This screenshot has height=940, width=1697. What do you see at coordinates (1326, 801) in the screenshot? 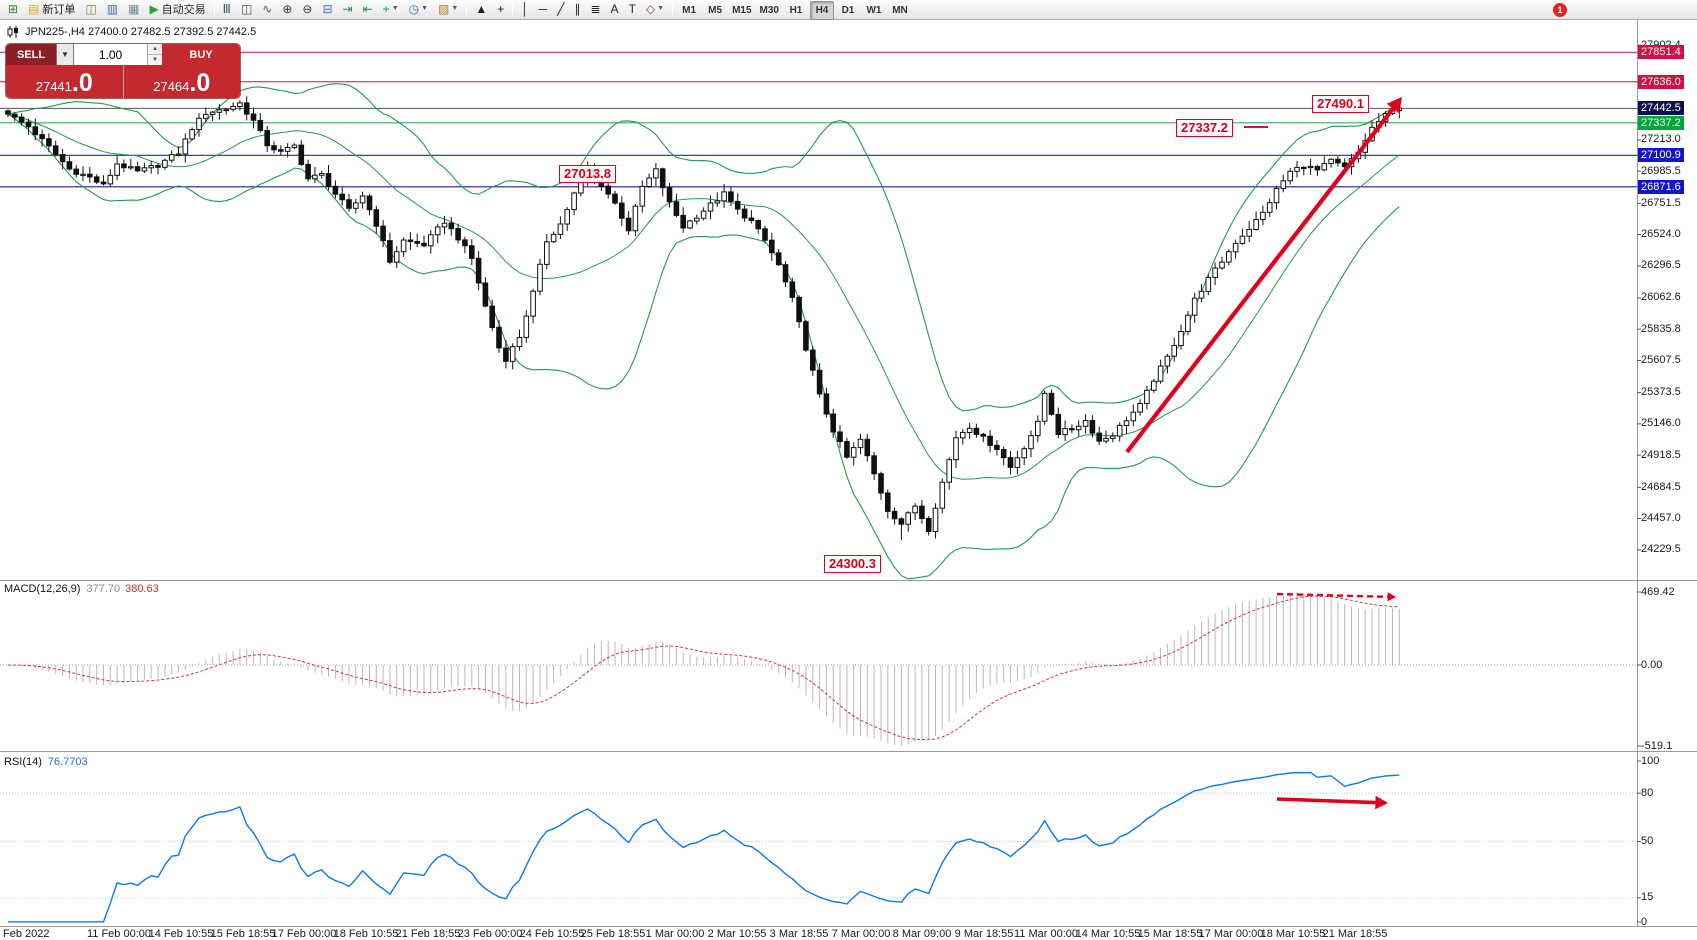
I see `rsi-trend-arrow` at bounding box center [1326, 801].